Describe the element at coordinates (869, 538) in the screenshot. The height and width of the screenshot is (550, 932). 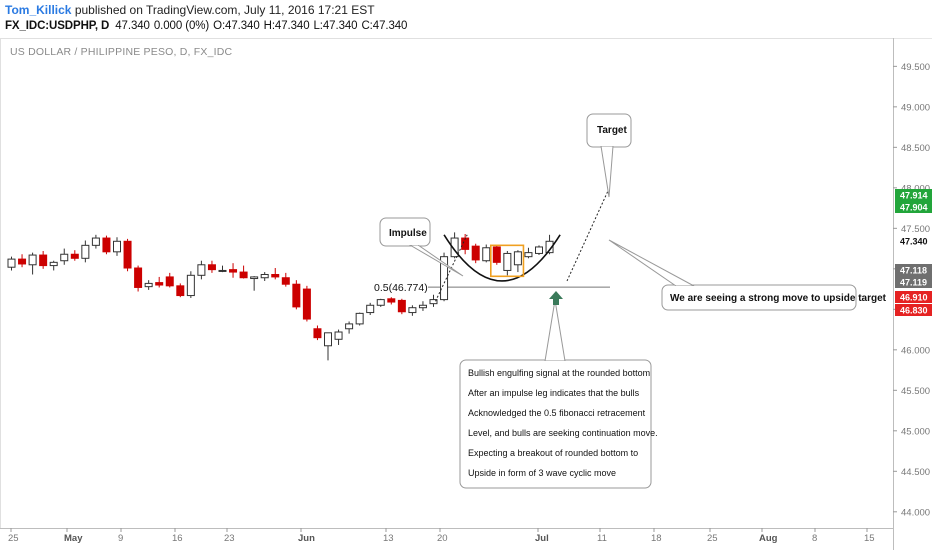
I see `x-tick-label: 15` at that location.